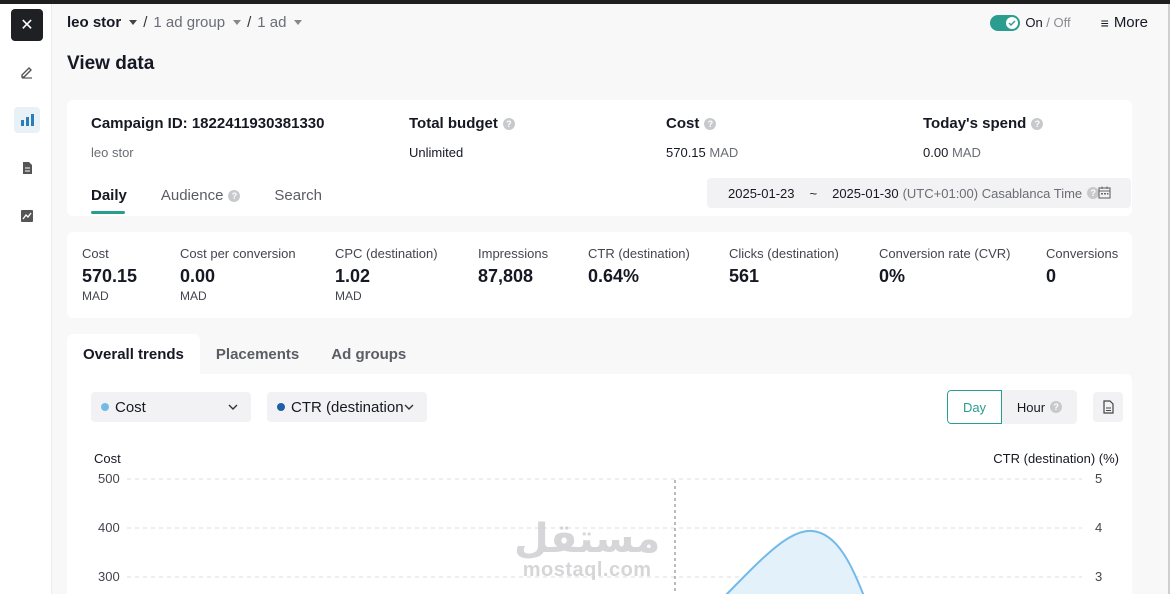  What do you see at coordinates (1082, 266) in the screenshot?
I see `metric-conversions: Conversions 0` at bounding box center [1082, 266].